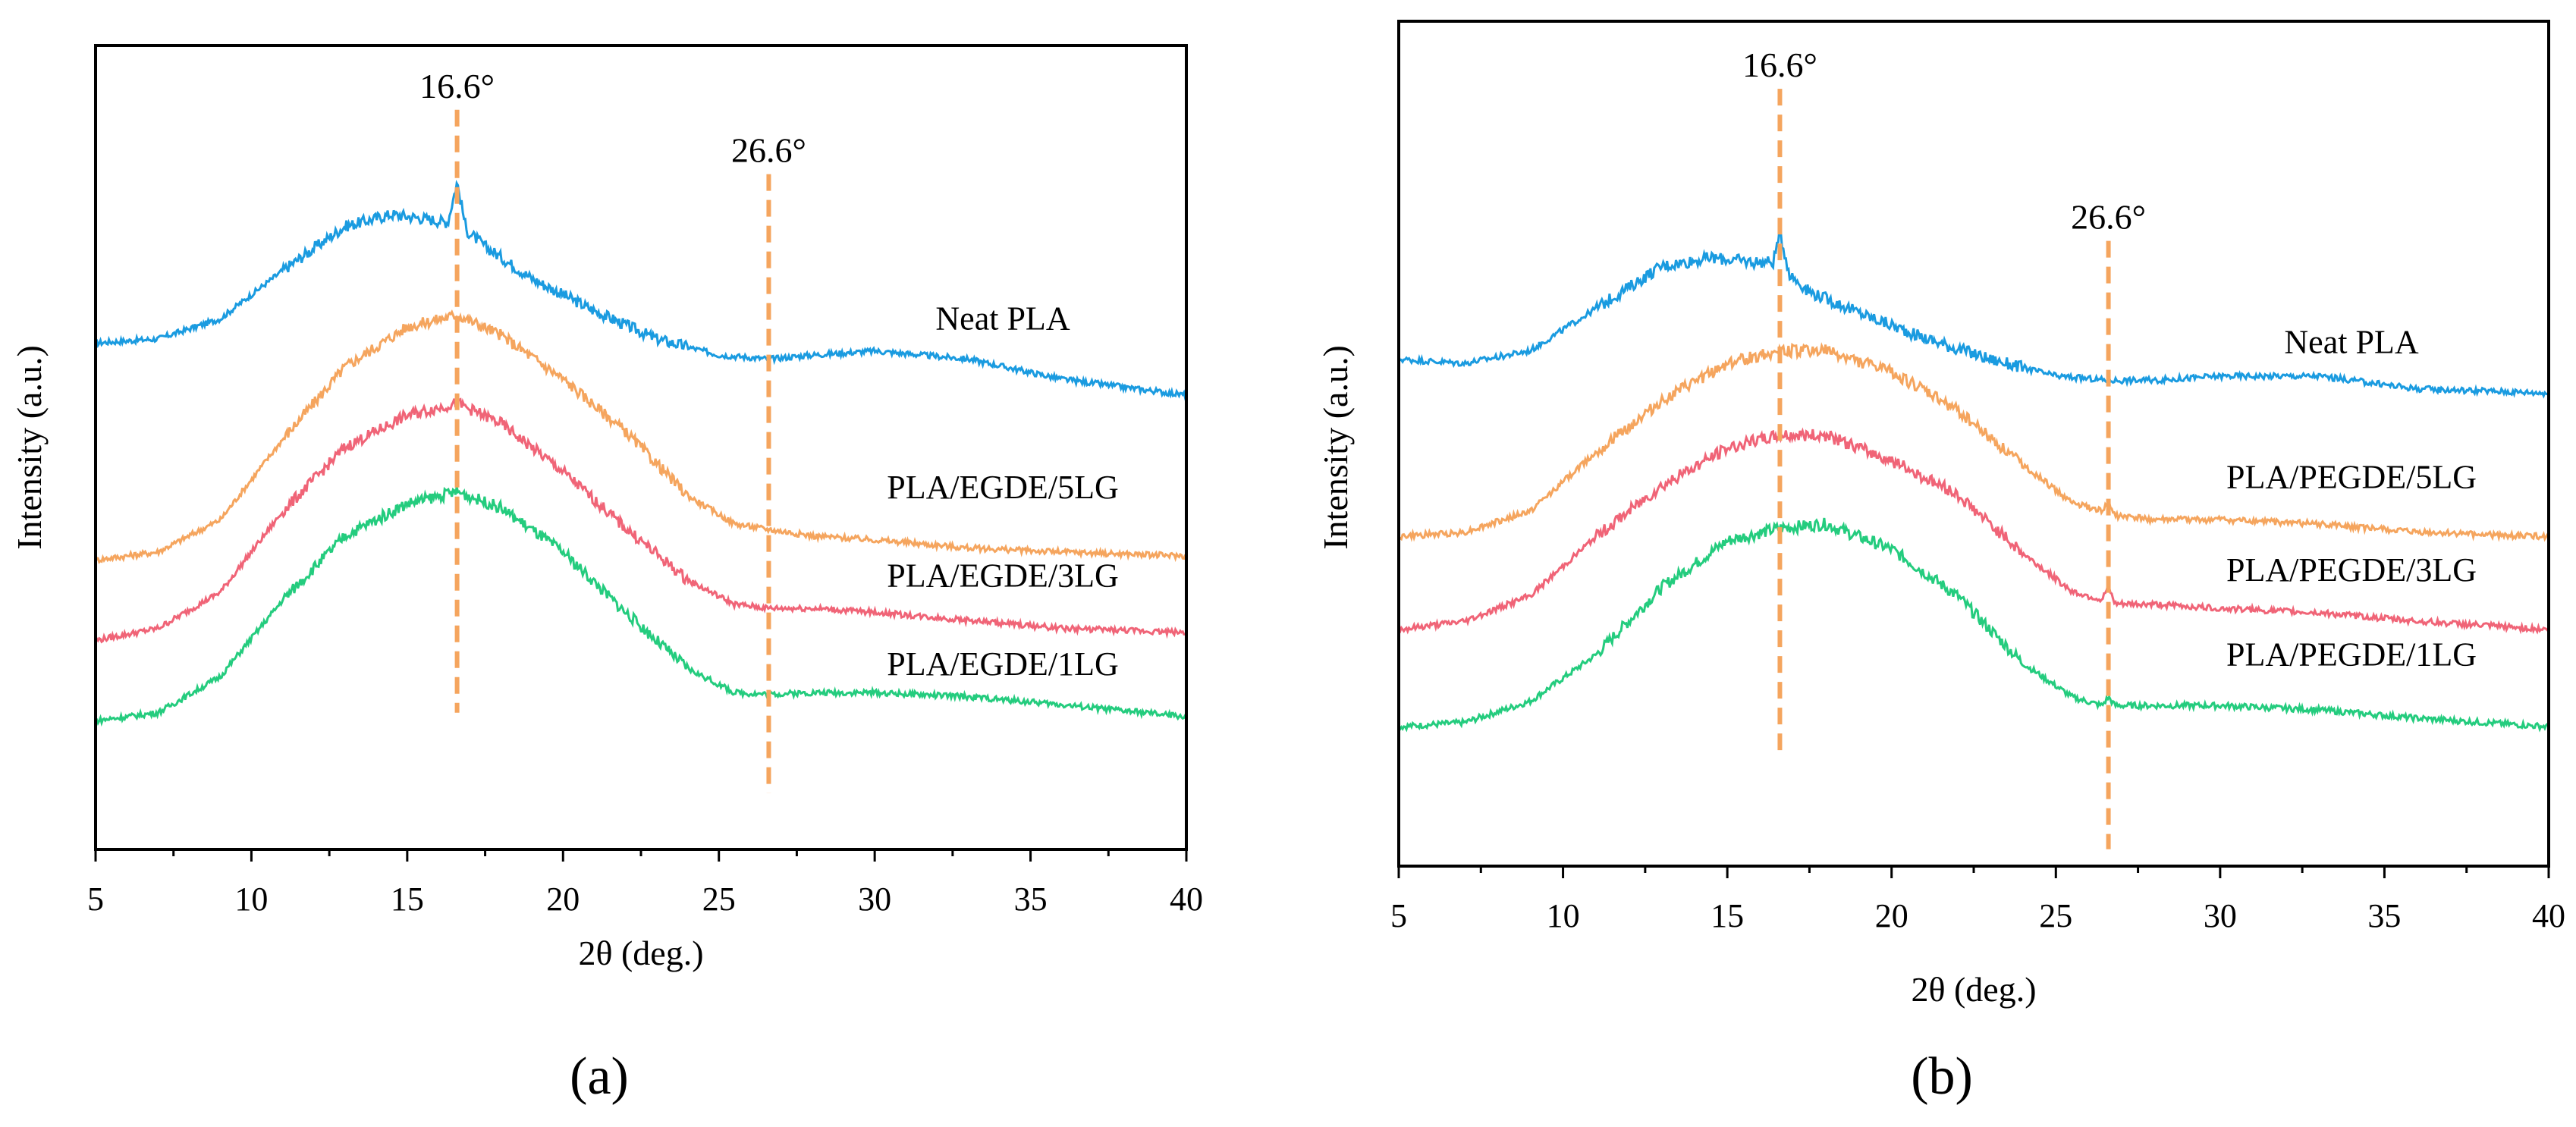  I want to click on x-ticks-a, so click(641, 855).